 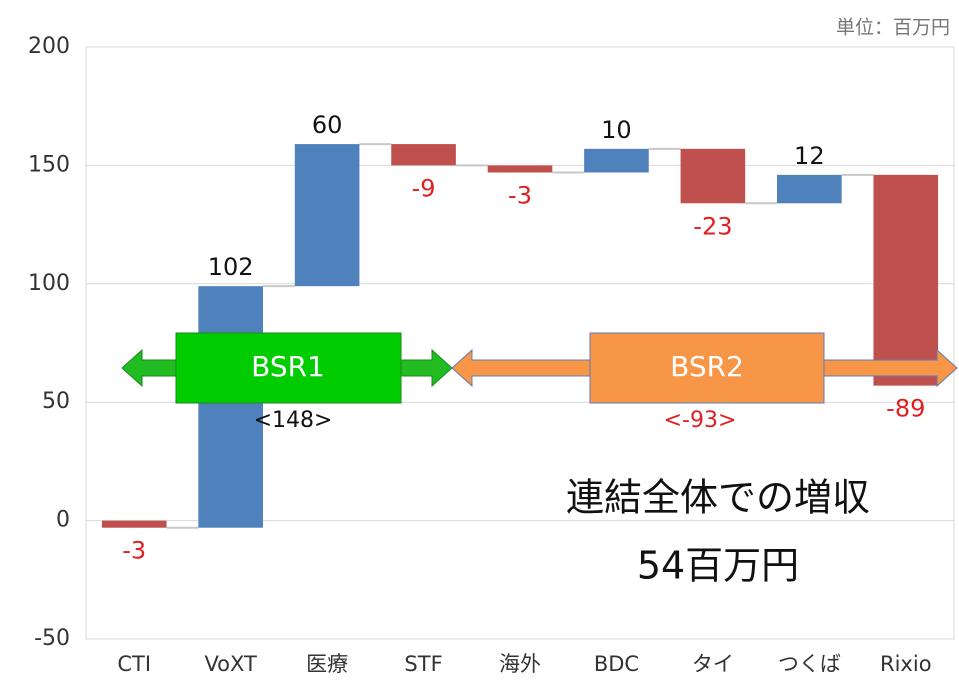 What do you see at coordinates (700, 420) in the screenshot?
I see `bsr2-total: <-93>` at bounding box center [700, 420].